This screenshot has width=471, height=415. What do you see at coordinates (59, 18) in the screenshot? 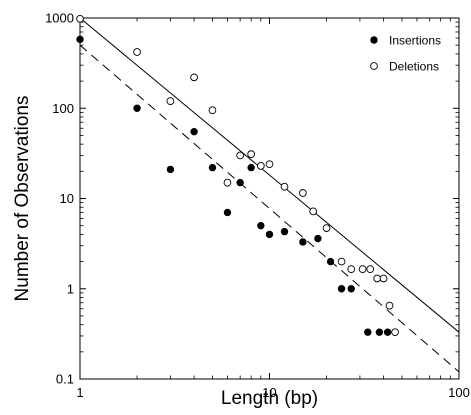
I see `y-tick-label: 1000` at bounding box center [59, 18].